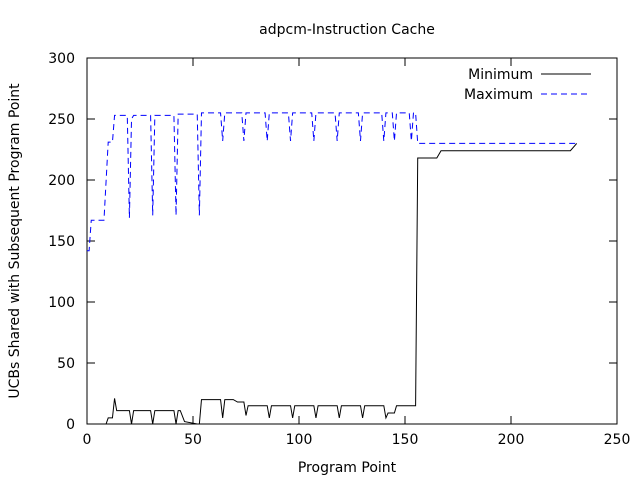  Describe the element at coordinates (66, 364) in the screenshot. I see `y-tick-label-50: 50` at that location.